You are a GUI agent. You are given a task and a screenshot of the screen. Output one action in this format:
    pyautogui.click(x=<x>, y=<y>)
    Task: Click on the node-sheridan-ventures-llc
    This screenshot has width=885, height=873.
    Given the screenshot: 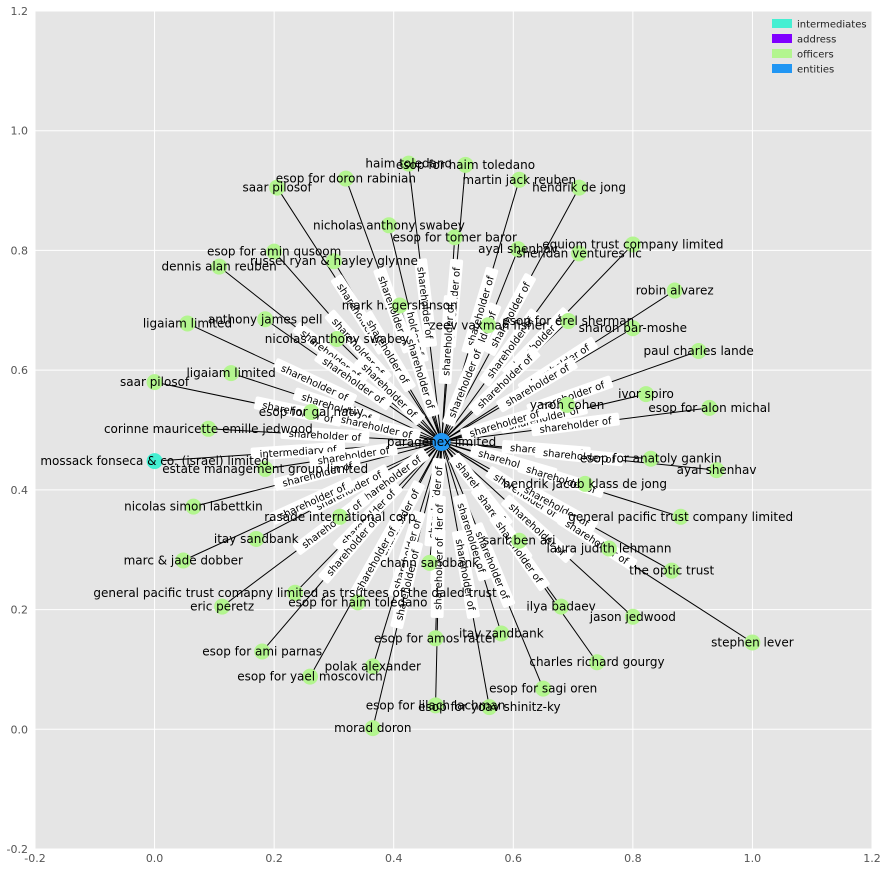 What is the action you would take?
    pyautogui.click(x=579, y=253)
    